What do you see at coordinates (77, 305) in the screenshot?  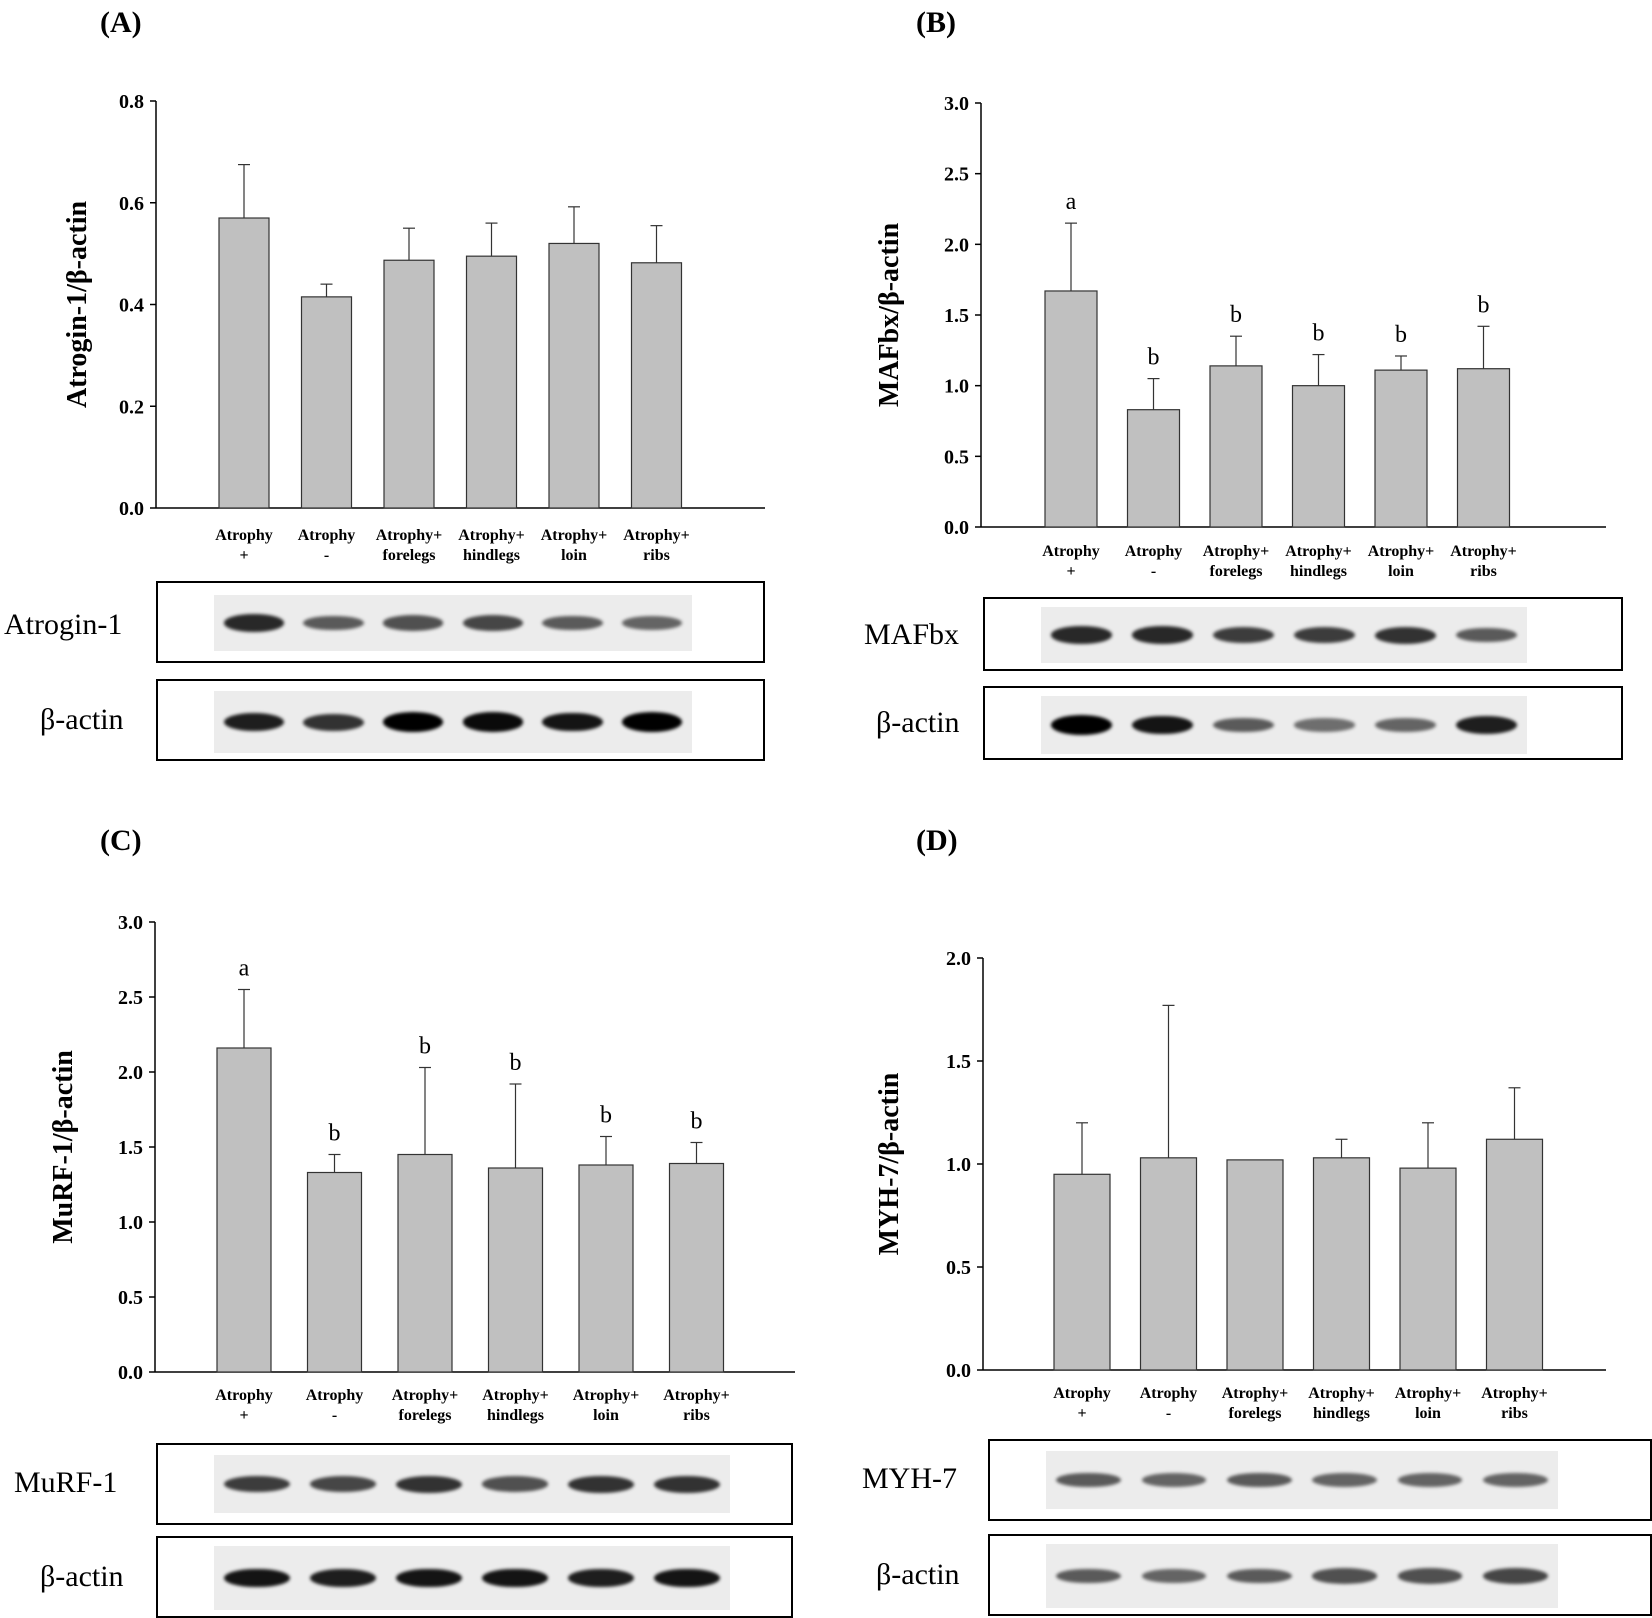 I see `y-axis-label: Atrogin-1/β-actin` at bounding box center [77, 305].